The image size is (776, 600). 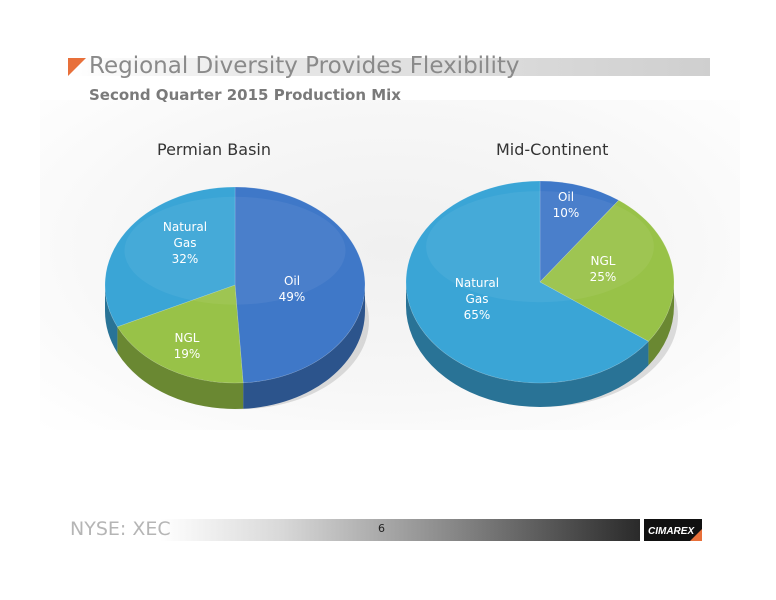 What do you see at coordinates (304, 66) in the screenshot?
I see `slide-title: Regional Diversity Provides Flexibility` at bounding box center [304, 66].